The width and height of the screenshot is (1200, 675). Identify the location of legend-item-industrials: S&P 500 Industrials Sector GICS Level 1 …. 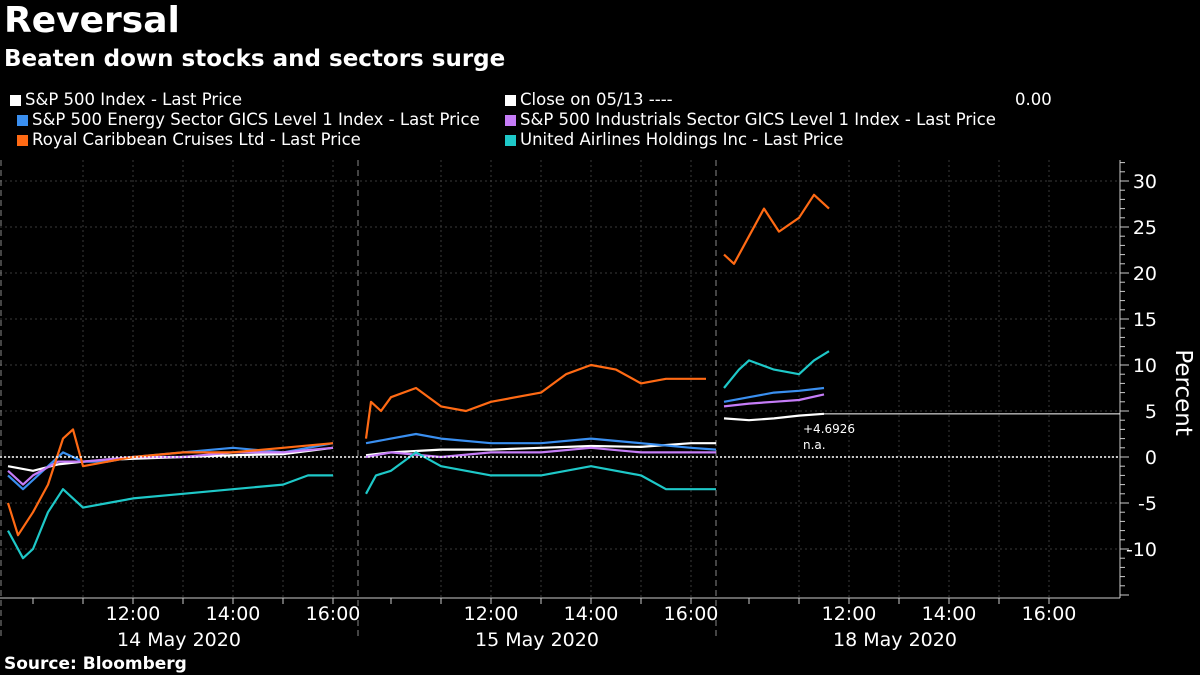
(750, 120).